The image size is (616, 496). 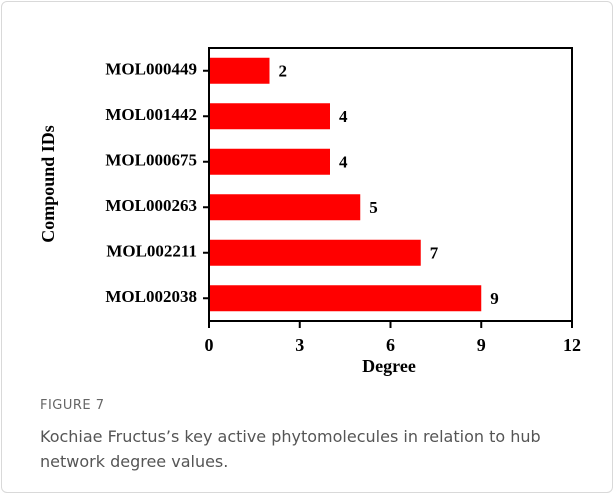 What do you see at coordinates (48, 184) in the screenshot?
I see `y-axis-label: Compound IDs` at bounding box center [48, 184].